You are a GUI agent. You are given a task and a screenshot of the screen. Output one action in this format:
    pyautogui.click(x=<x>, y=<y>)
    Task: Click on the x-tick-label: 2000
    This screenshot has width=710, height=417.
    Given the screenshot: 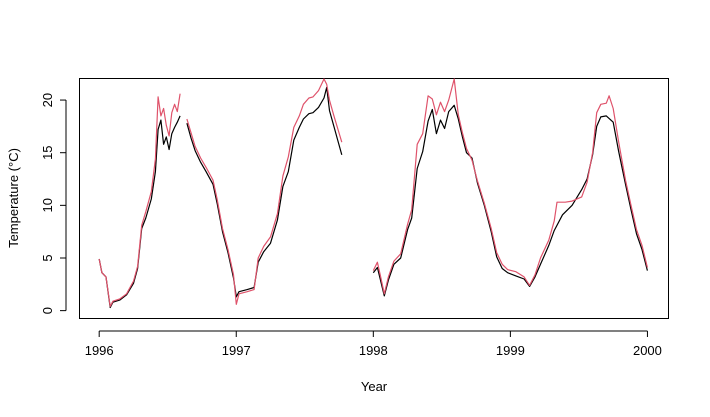 What is the action you would take?
    pyautogui.click(x=647, y=350)
    